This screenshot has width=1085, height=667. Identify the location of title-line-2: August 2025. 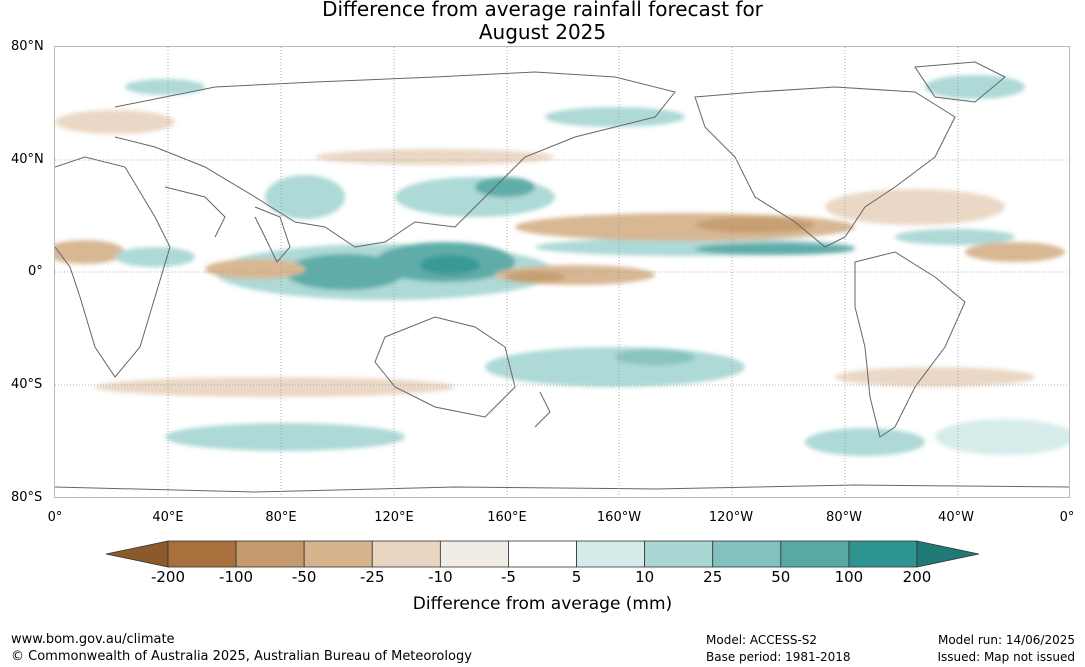
(542, 32).